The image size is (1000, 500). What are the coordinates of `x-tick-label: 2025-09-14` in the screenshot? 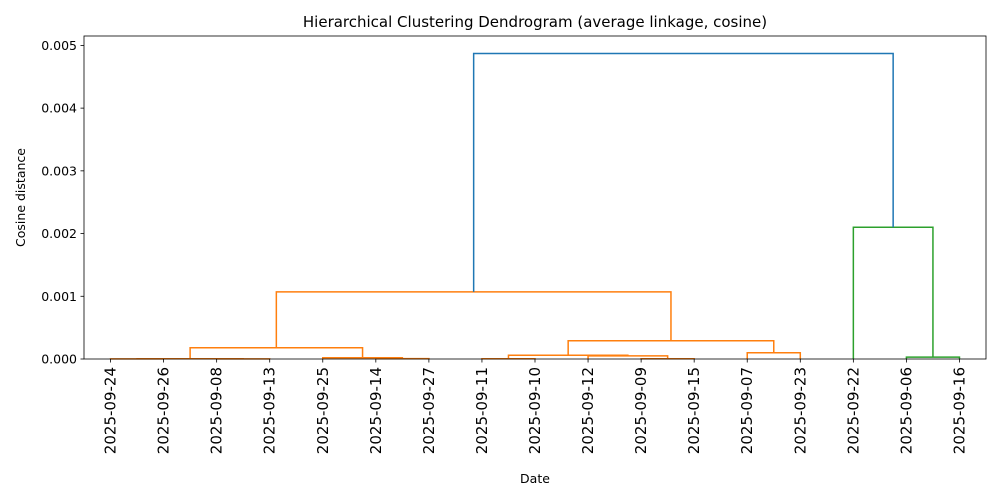 It's located at (376, 410).